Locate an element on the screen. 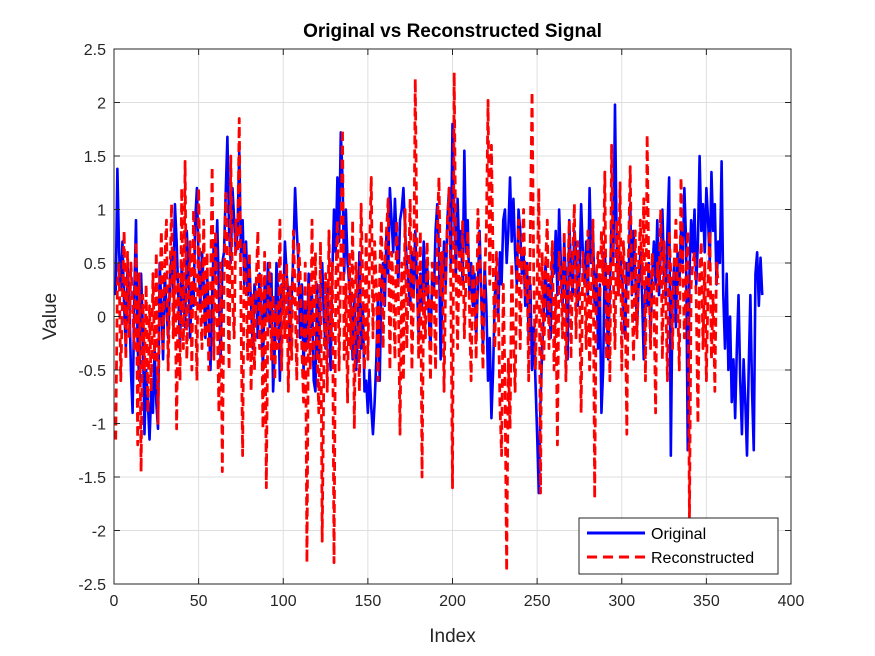 The image size is (875, 656). legend-box is located at coordinates (678, 546).